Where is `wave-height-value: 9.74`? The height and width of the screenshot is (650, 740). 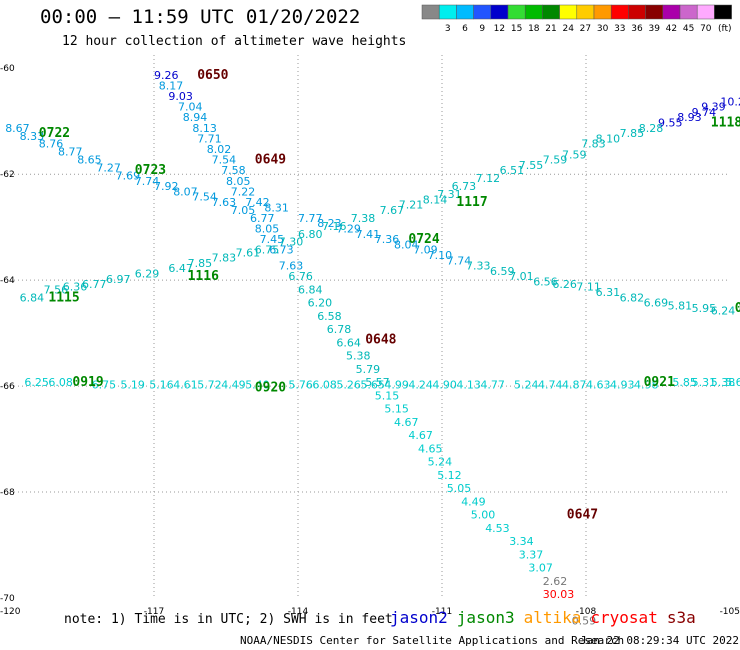 wave-height-value: 9.74 is located at coordinates (704, 112).